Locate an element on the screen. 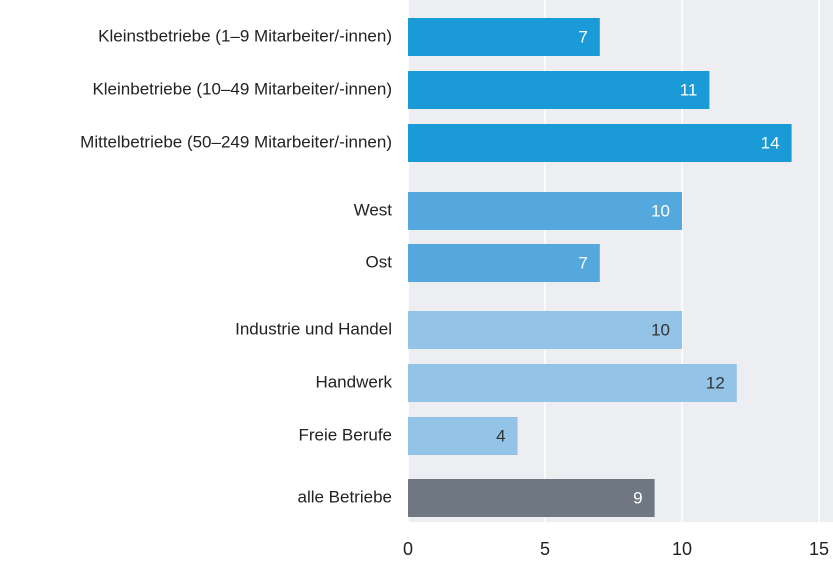 This screenshot has height=567, width=833. y-tick-label: Freie Berufe is located at coordinates (345, 434).